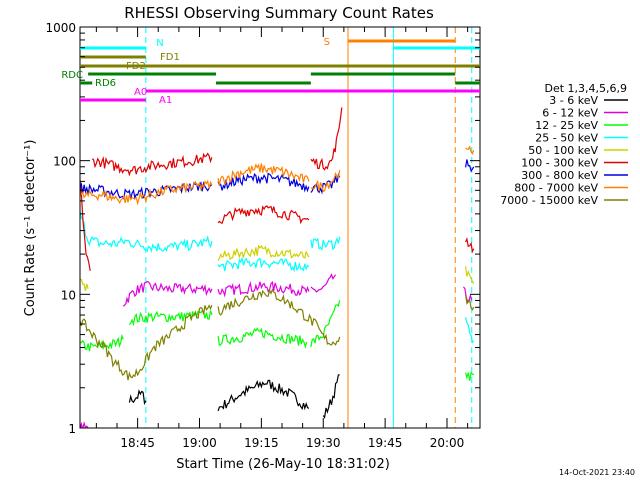 This screenshot has height=484, width=640. What do you see at coordinates (585, 88) in the screenshot?
I see `legend-header: Det 1,3,4,5,6,9` at bounding box center [585, 88].